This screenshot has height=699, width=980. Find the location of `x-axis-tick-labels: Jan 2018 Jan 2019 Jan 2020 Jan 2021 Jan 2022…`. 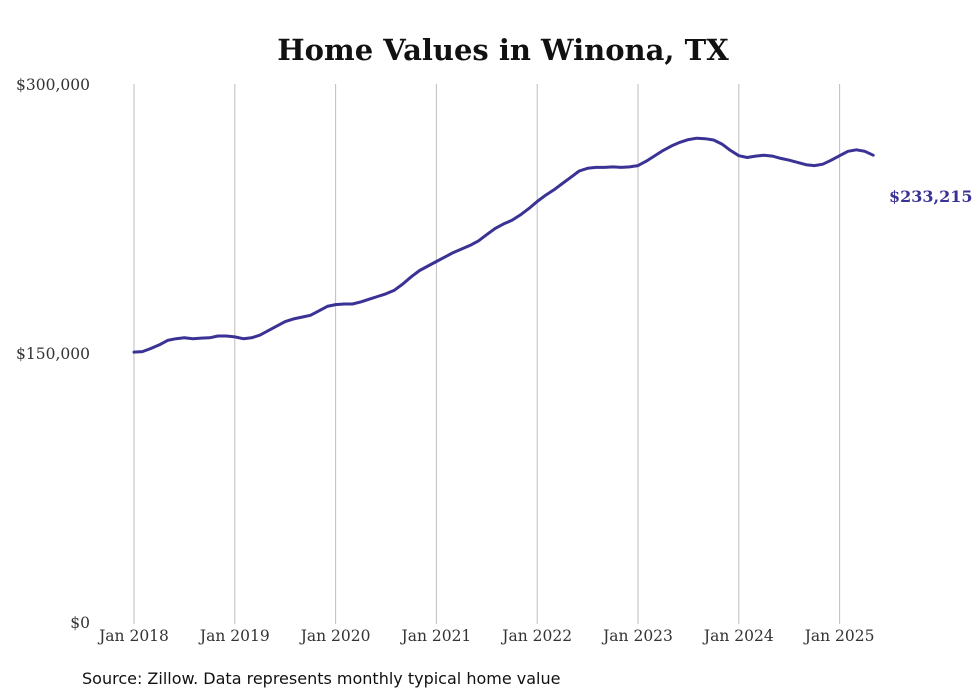

x-axis-tick-labels: Jan 2018 Jan 2019 Jan 2020 Jan 2021 Jan 2022… is located at coordinates (485, 636).